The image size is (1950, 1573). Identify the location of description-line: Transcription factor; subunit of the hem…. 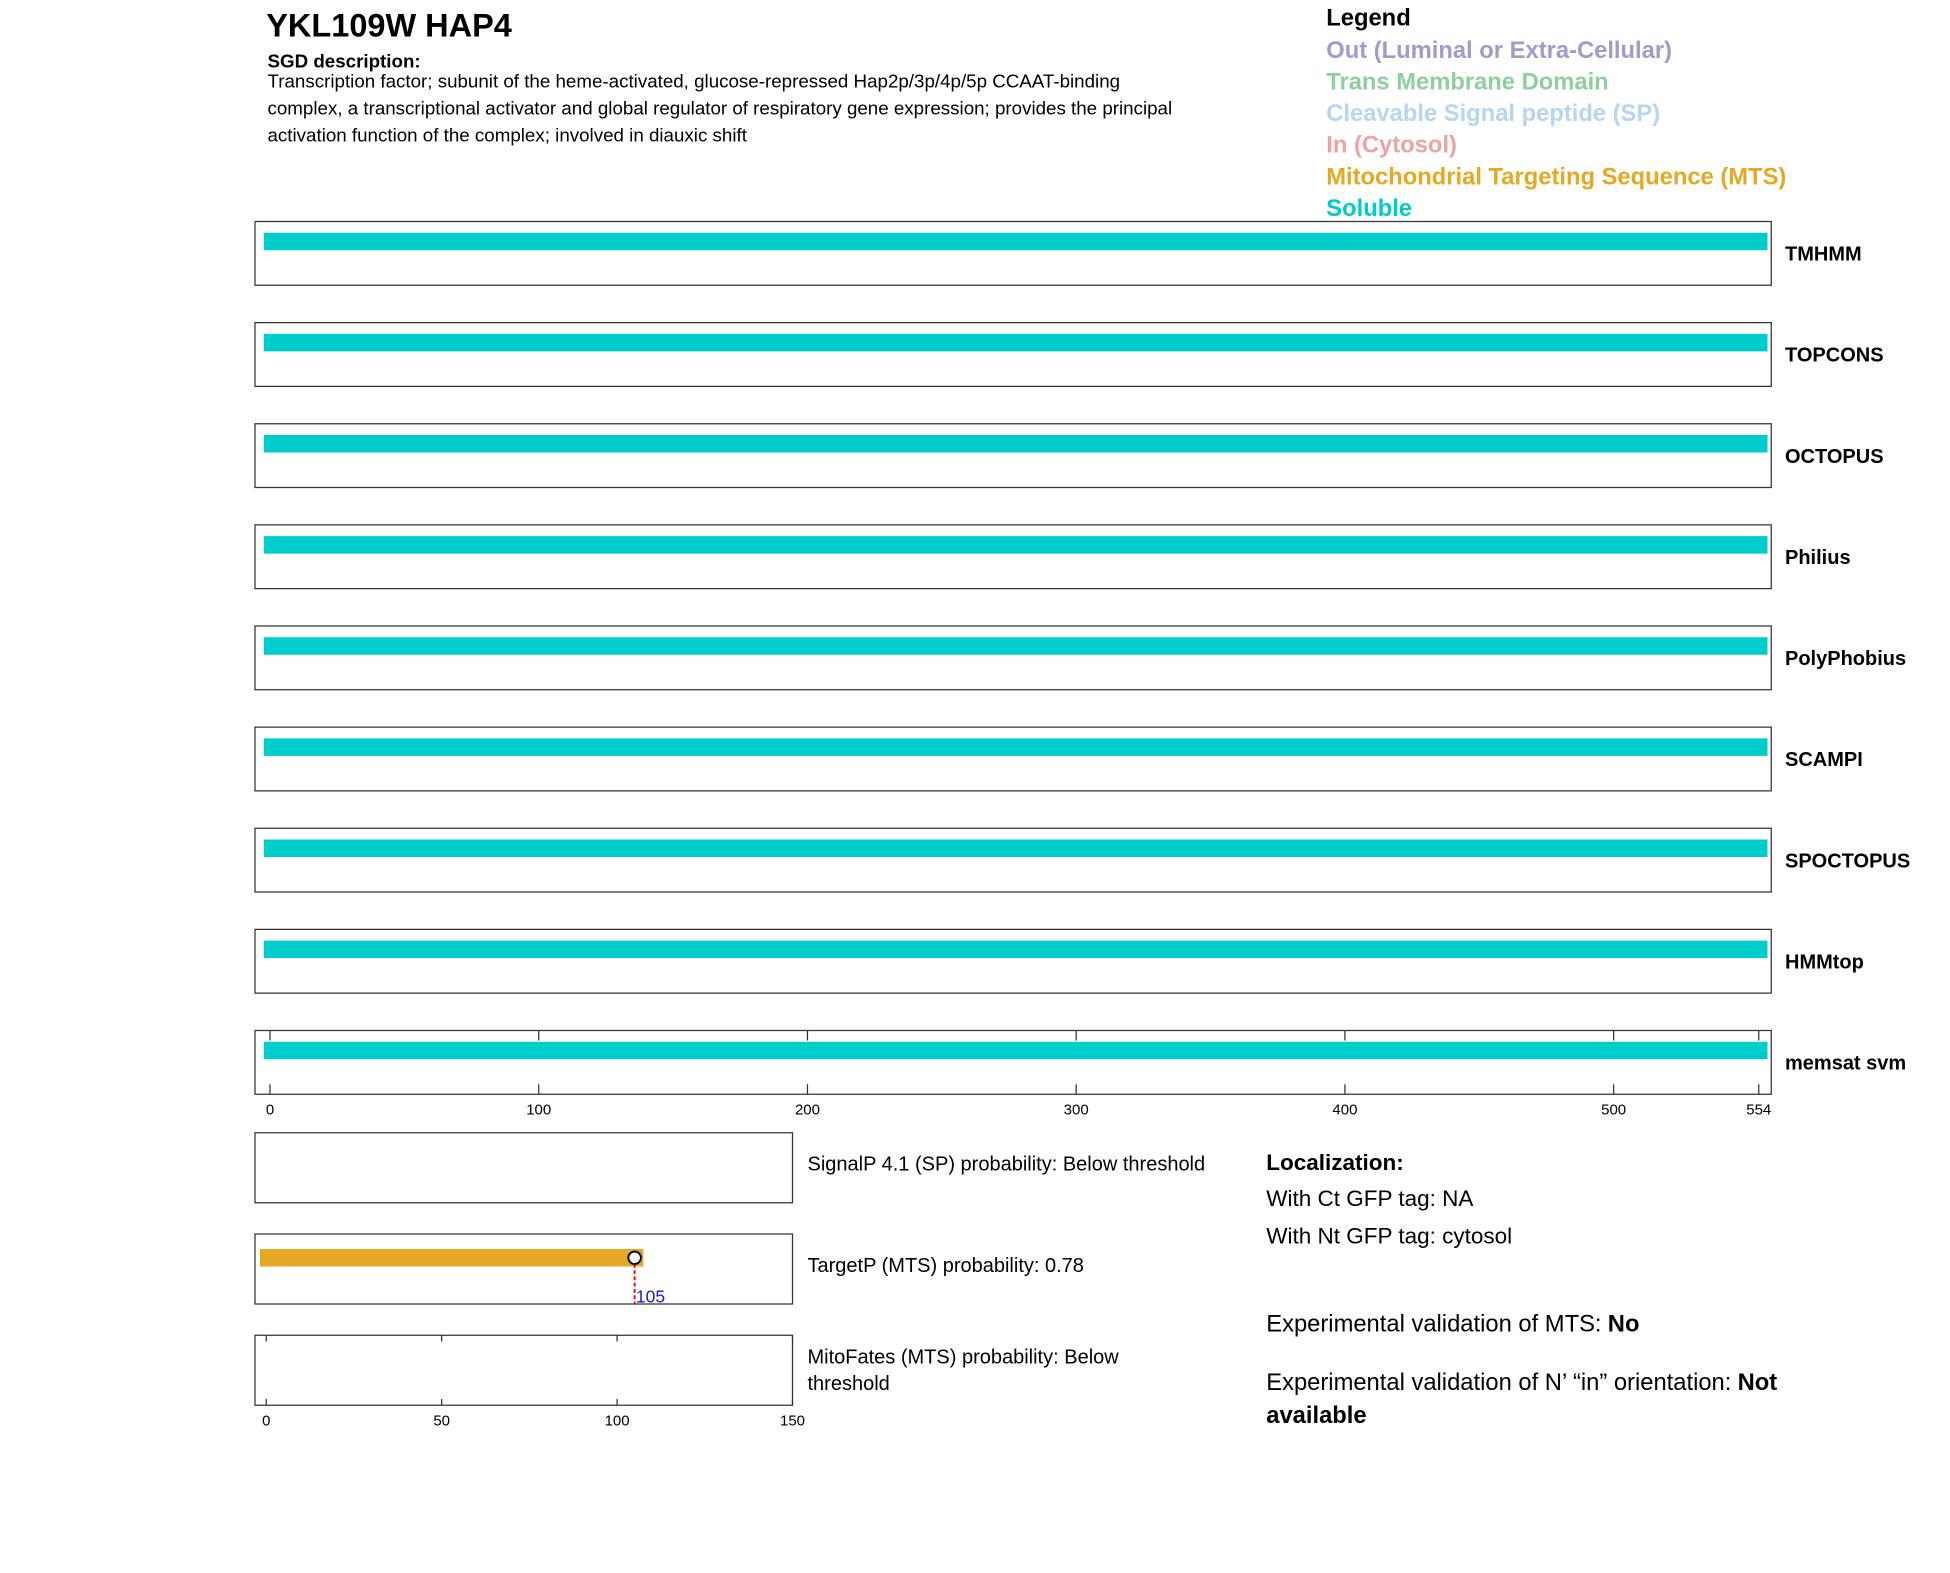
(694, 81).